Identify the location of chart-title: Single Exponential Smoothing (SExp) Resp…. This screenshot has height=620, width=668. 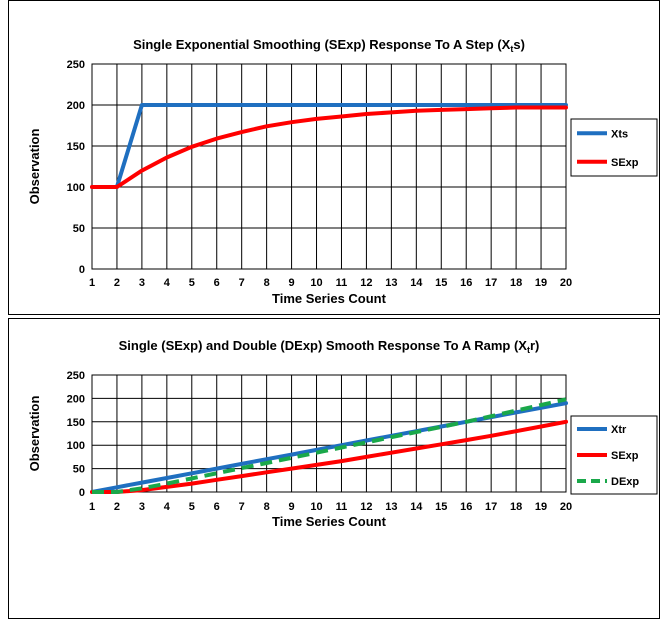
(329, 45).